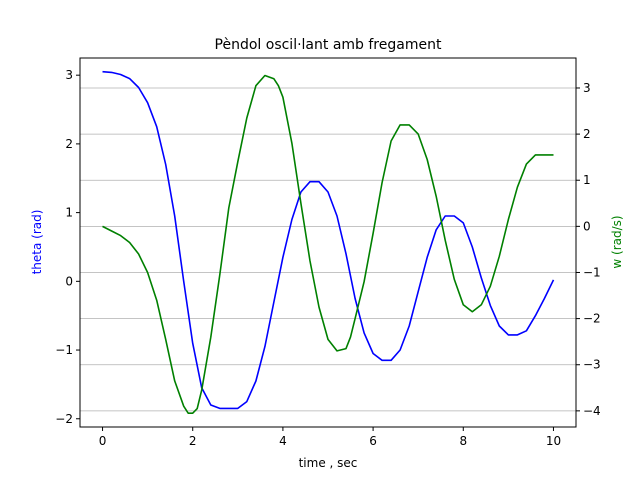 The height and width of the screenshot is (480, 640). Describe the element at coordinates (67, 247) in the screenshot. I see `y-left-axis-ticks: −2 −1 0 1 2 3` at that location.